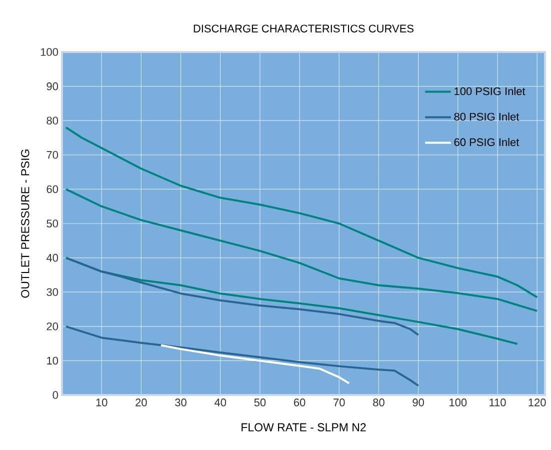 Image resolution: width=551 pixels, height=450 pixels. I want to click on x-tick-label: 100, so click(458, 402).